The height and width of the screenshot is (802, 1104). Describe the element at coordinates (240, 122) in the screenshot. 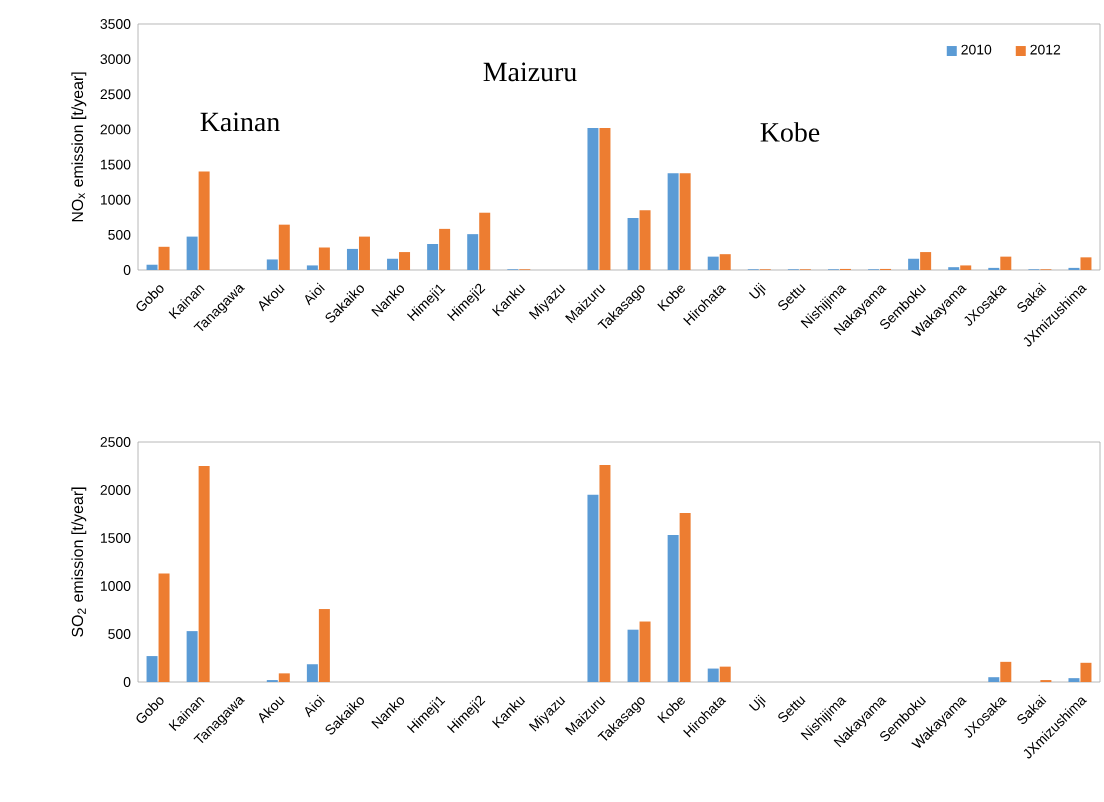

I see `annotation: Kainan` at that location.